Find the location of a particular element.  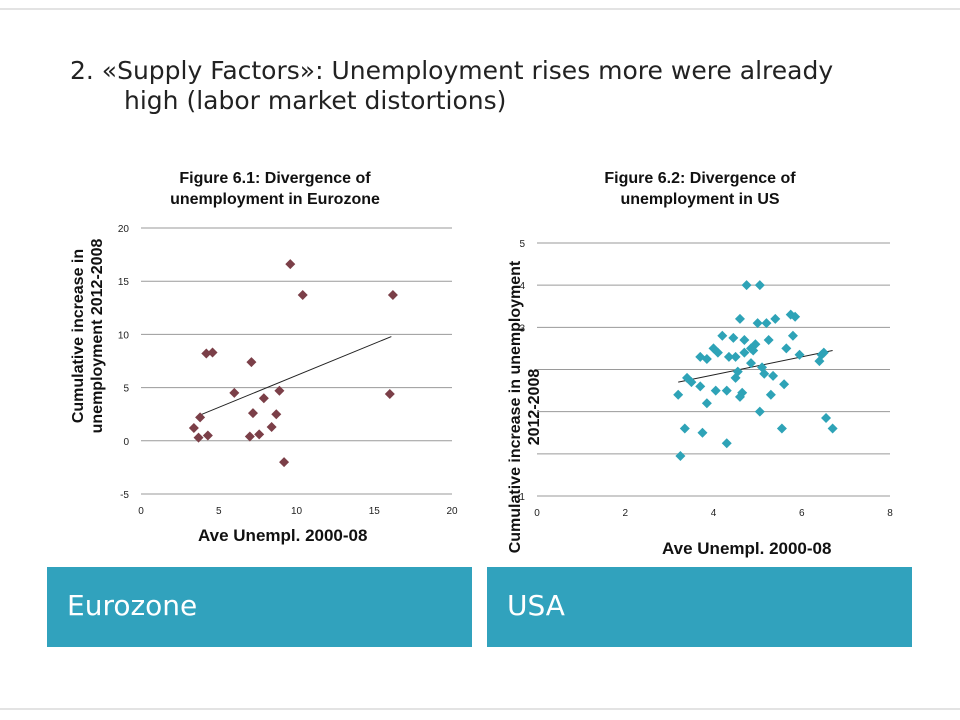

eurozone-chart-title-line2: unemployment in Eurozone is located at coordinates (275, 199).